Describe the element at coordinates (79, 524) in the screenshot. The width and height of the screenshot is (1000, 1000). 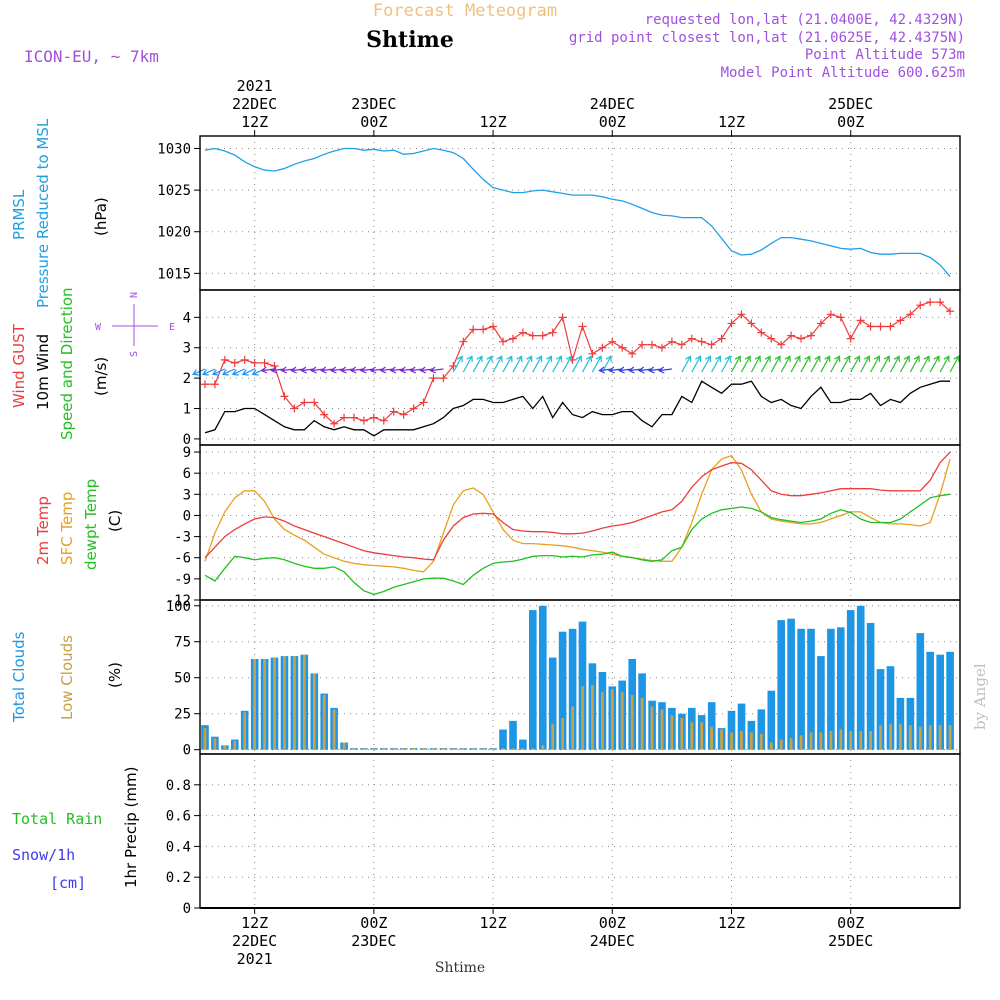
I see `temp-labels: 2m Temp SFC Temp dewpt Temp (C)` at that location.